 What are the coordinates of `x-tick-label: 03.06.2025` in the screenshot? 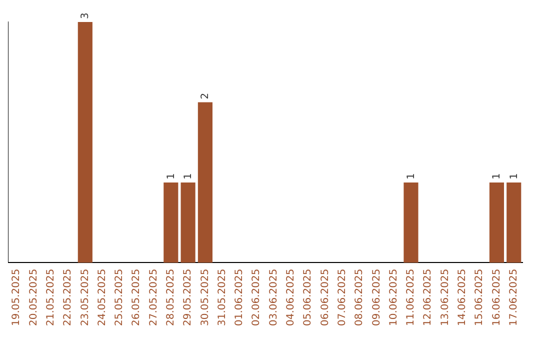 It's located at (274, 297).